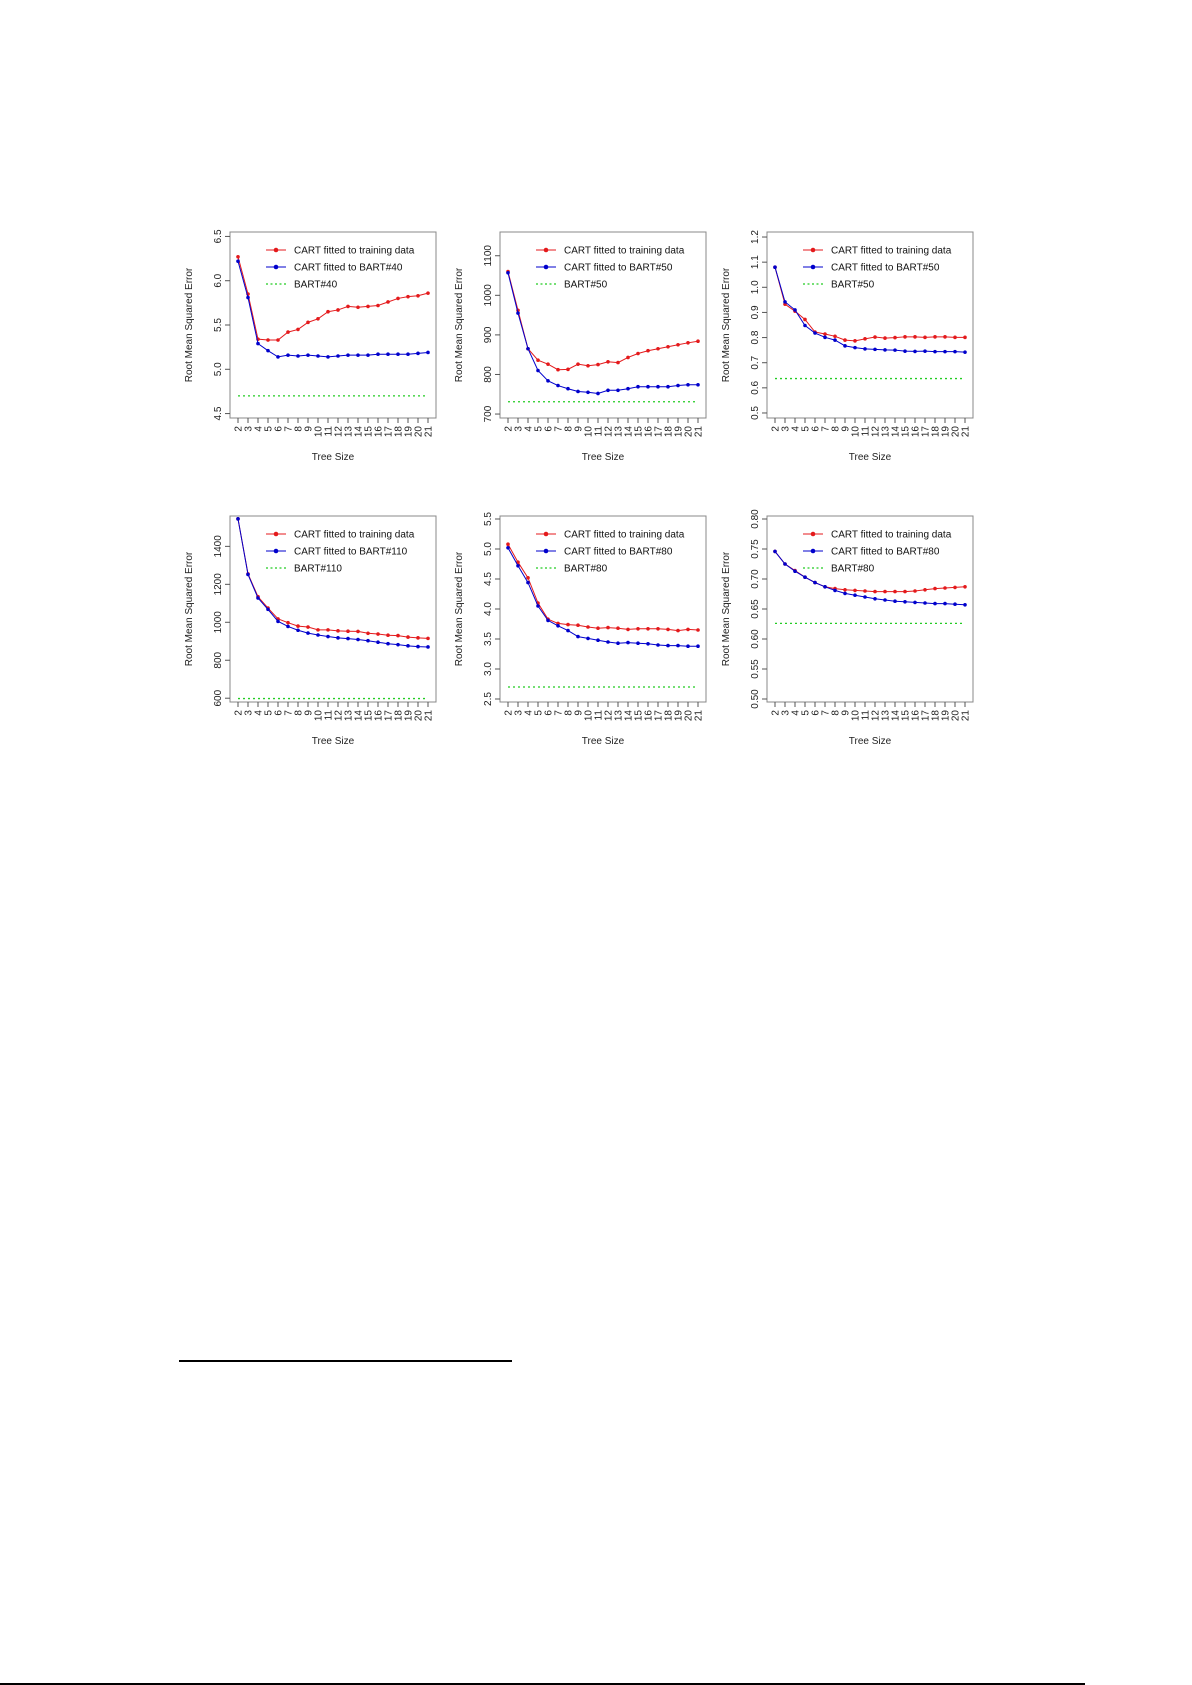 The width and height of the screenshot is (1192, 1685). I want to click on legend-label: CART fitted to BART#50, so click(618, 268).